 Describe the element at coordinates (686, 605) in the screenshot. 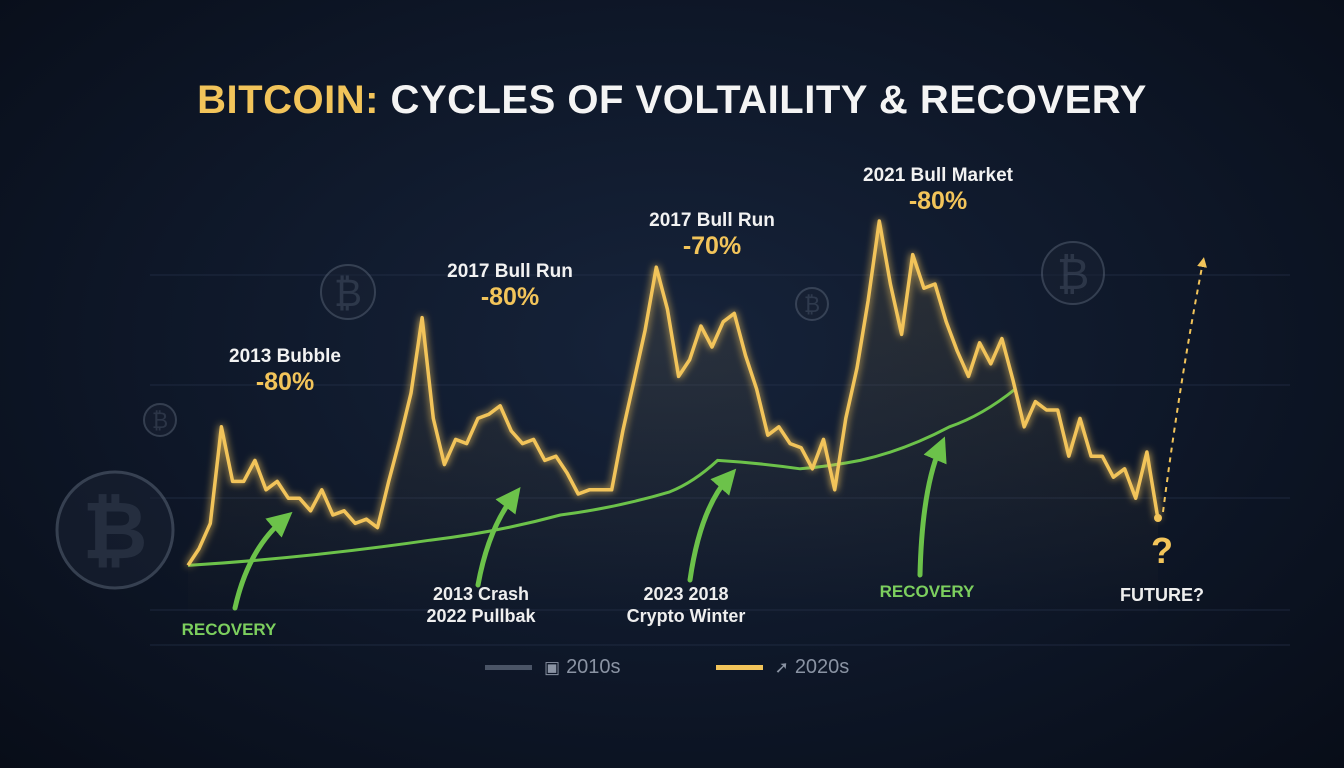

I see `crash-note: 2023 2018 Crypto Winter` at that location.